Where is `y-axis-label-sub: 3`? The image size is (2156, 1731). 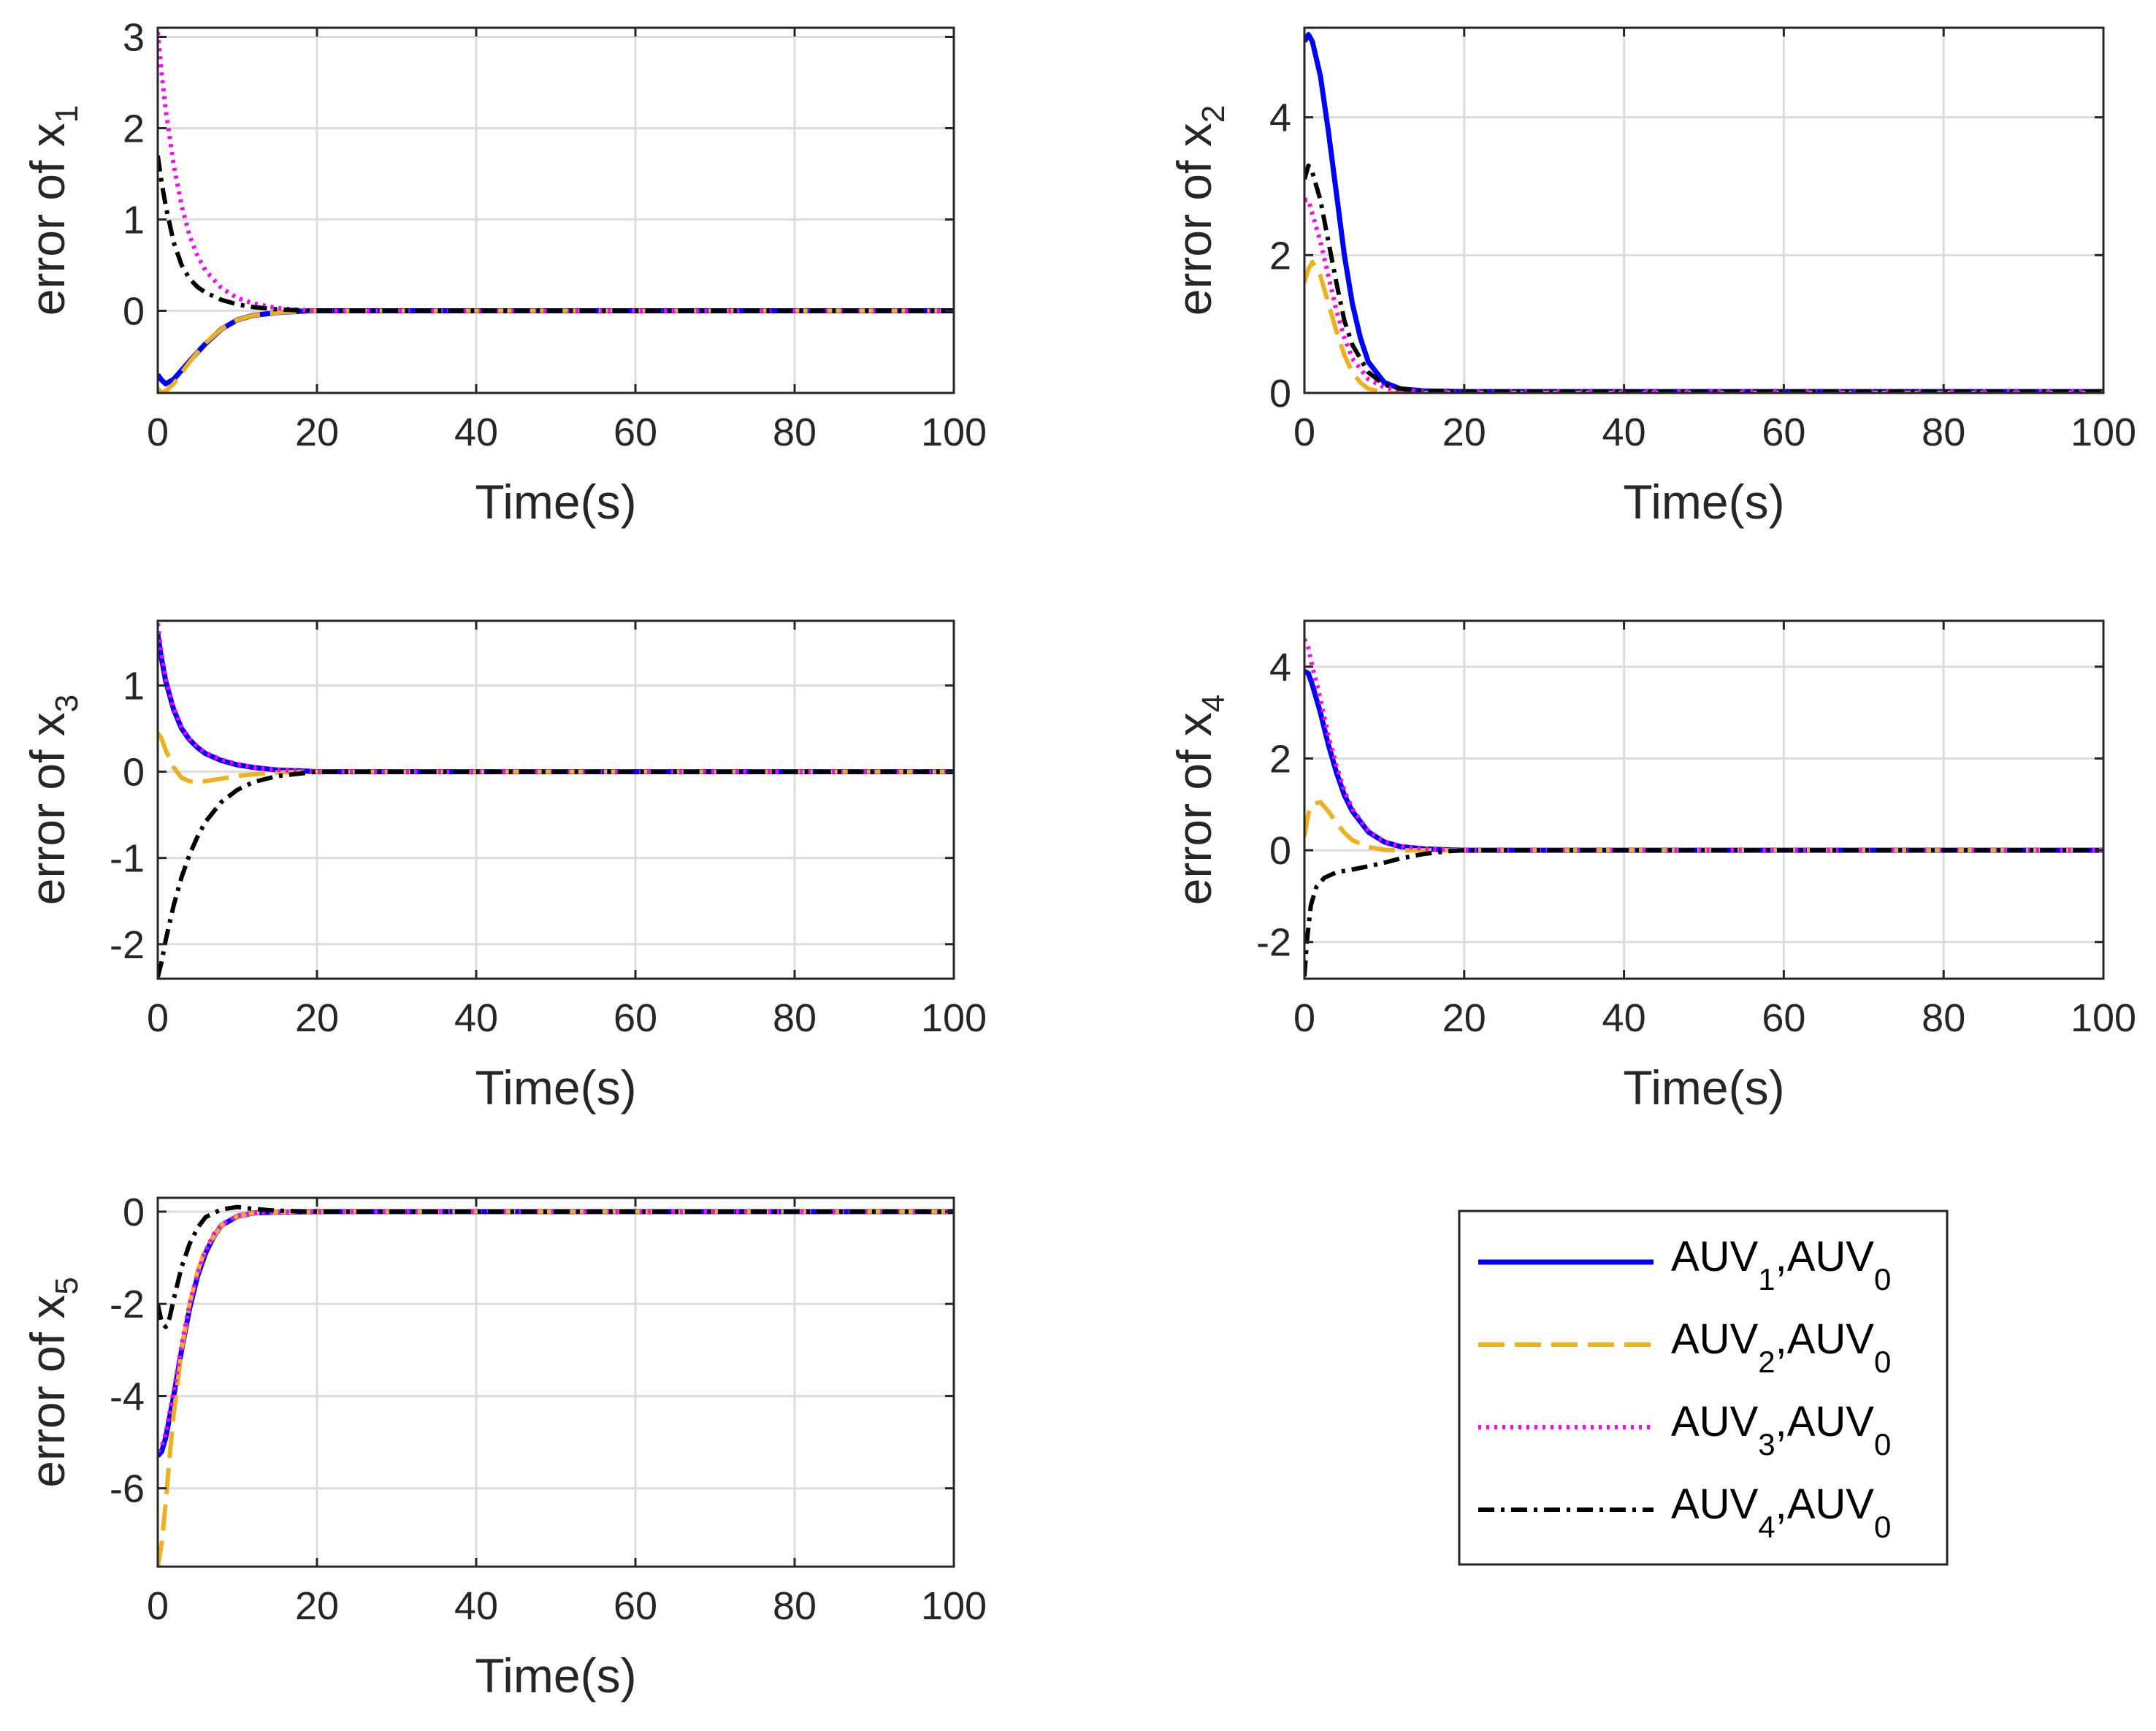 y-axis-label-sub: 3 is located at coordinates (67, 703).